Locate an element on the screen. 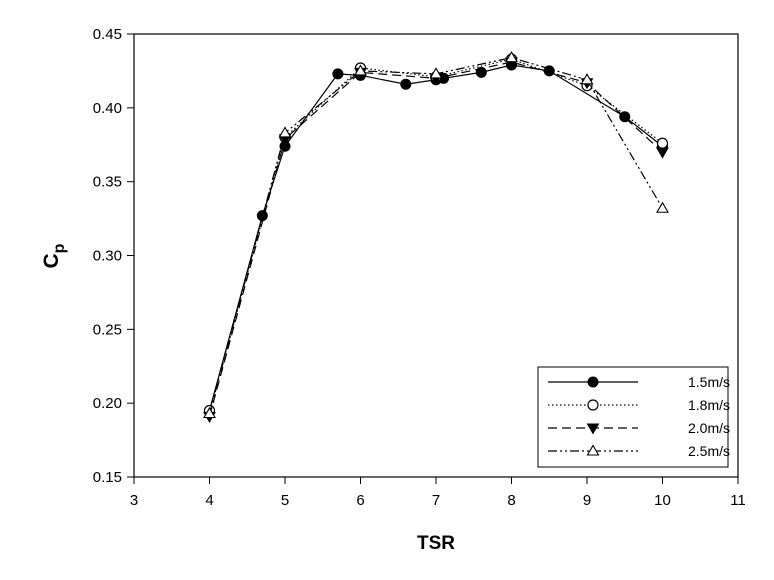 This screenshot has width=774, height=580. x-tick-label: 4 is located at coordinates (209, 500).